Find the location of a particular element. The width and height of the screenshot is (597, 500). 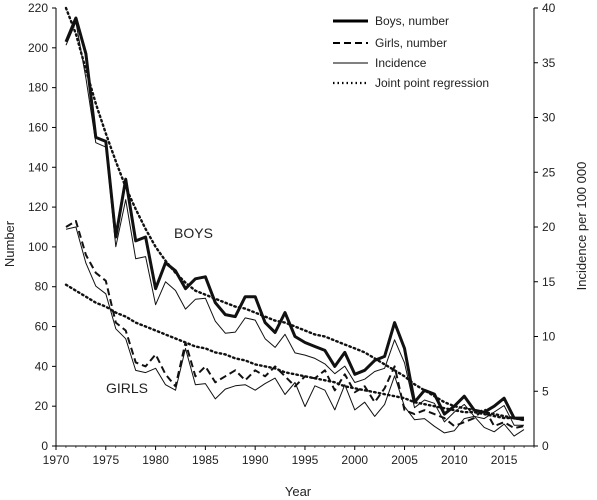

y-tick-label-right: 5 is located at coordinates (545, 391).